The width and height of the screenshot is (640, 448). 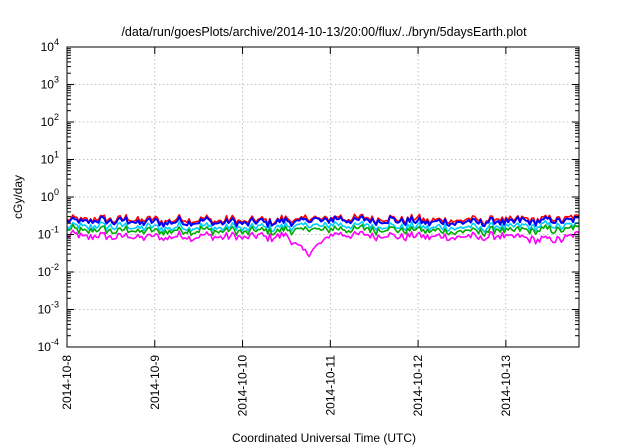 I want to click on x-tick-label: 2014-10-12, so click(x=418, y=386).